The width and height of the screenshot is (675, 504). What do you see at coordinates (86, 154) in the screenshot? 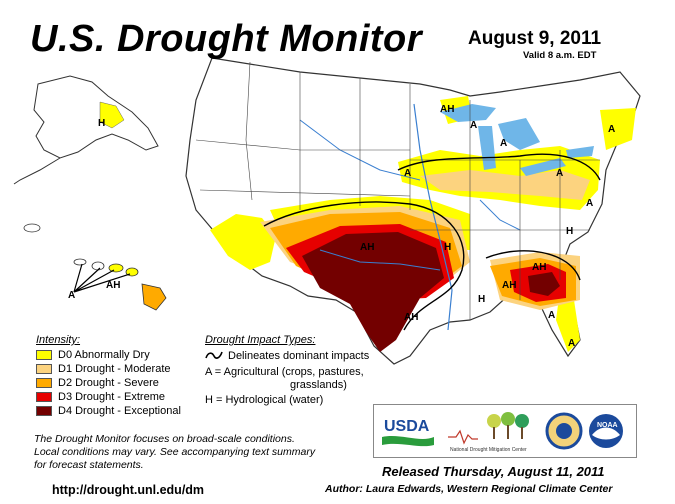
I see `alaska-map` at bounding box center [86, 154].